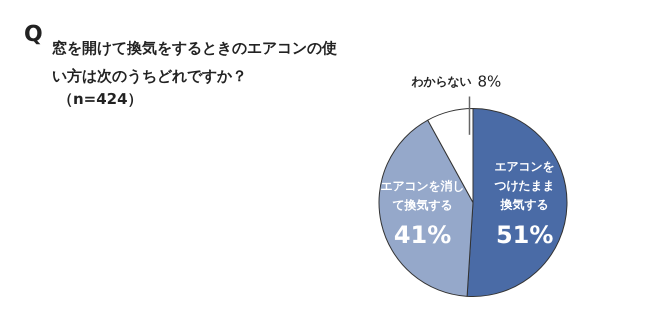  Describe the element at coordinates (423, 235) in the screenshot. I see `data-label: 41%` at that location.